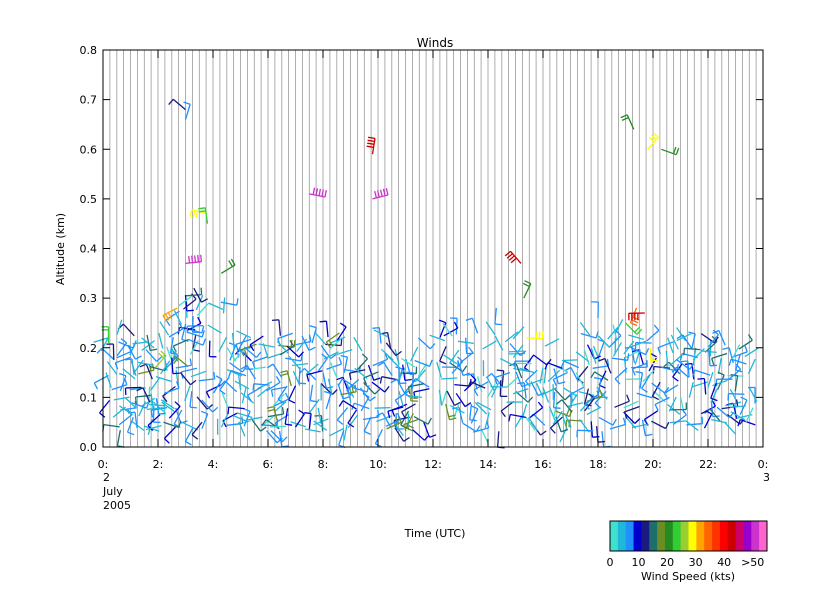  Describe the element at coordinates (688, 576) in the screenshot. I see `colorbar-label: Wind Speed (kts)` at that location.